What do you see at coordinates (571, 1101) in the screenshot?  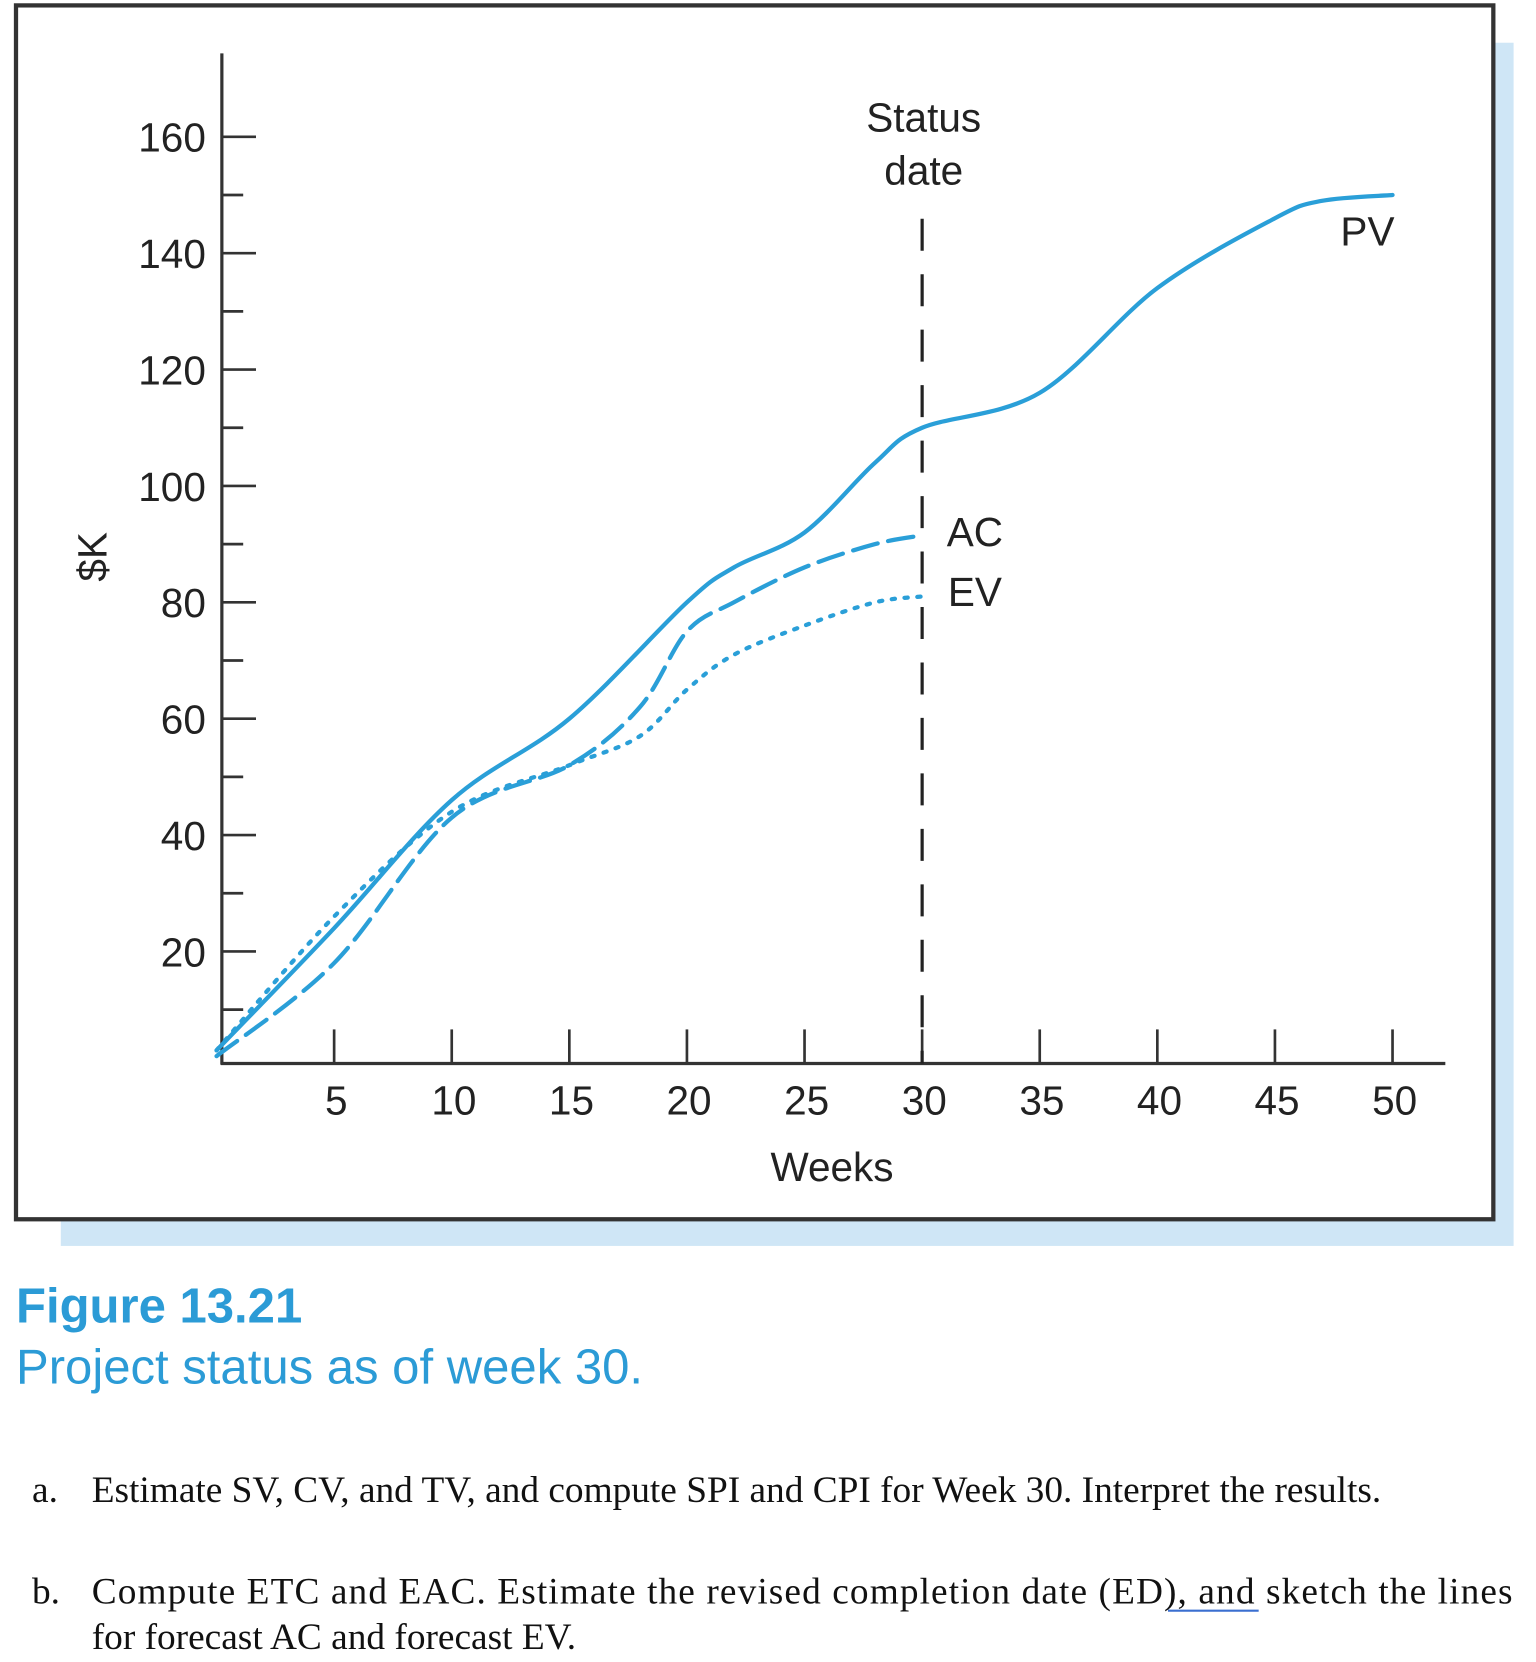 I see `x-tick-label: 15` at bounding box center [571, 1101].